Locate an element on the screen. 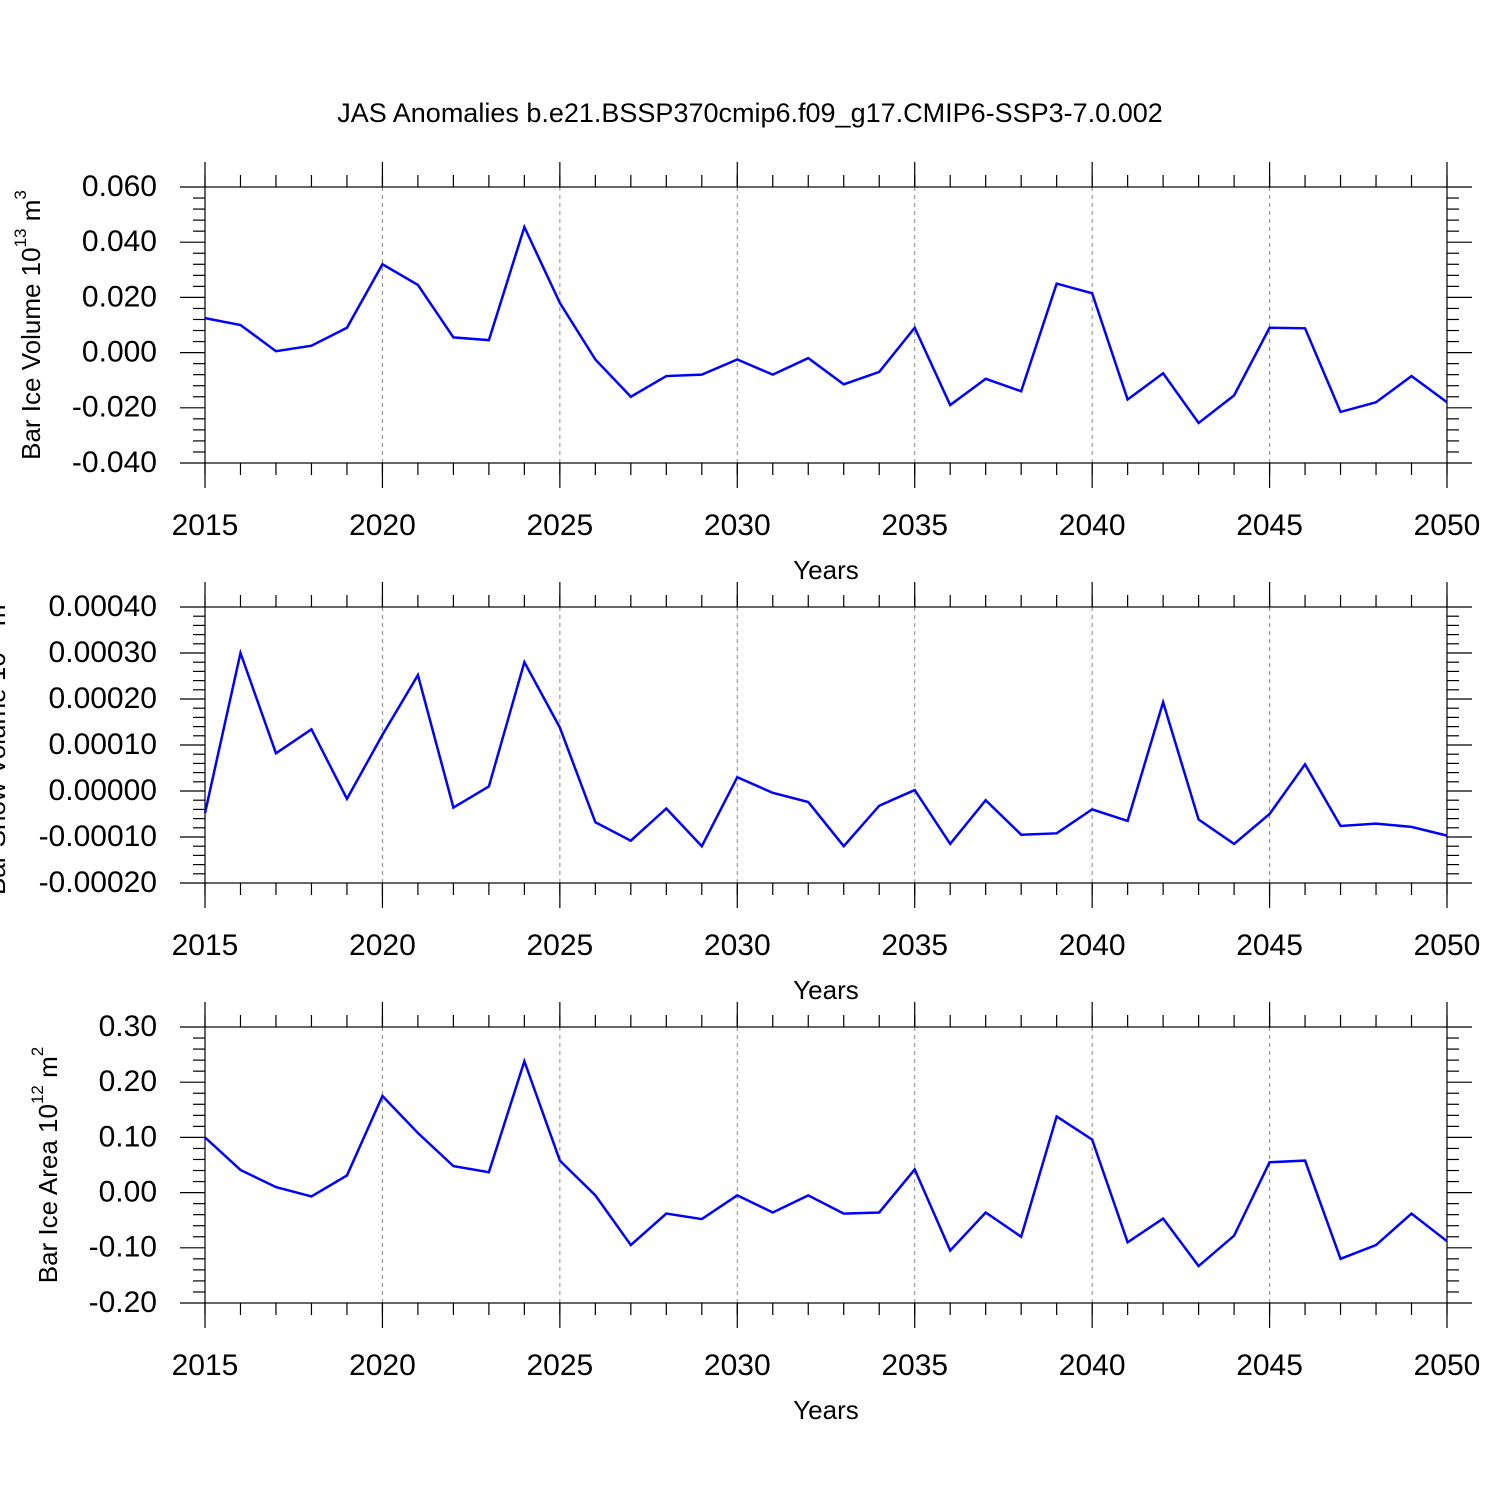 This screenshot has width=1500, height=1500. y-tick-label: 0.30 is located at coordinates (128, 1026).